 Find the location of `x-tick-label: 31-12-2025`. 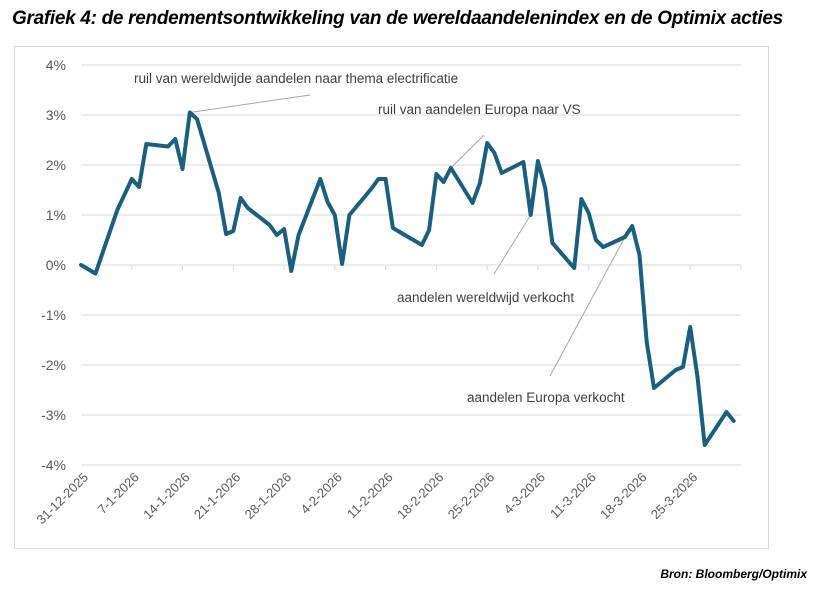

x-tick-label: 31-12-2025 is located at coordinates (62, 499).